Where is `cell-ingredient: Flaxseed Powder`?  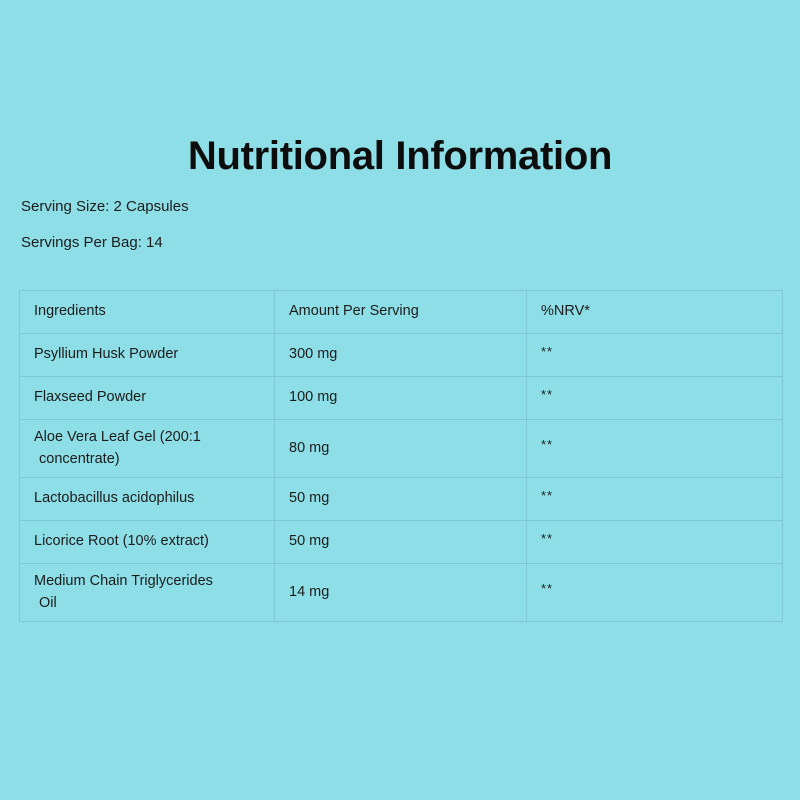 cell-ingredient: Flaxseed Powder is located at coordinates (147, 398).